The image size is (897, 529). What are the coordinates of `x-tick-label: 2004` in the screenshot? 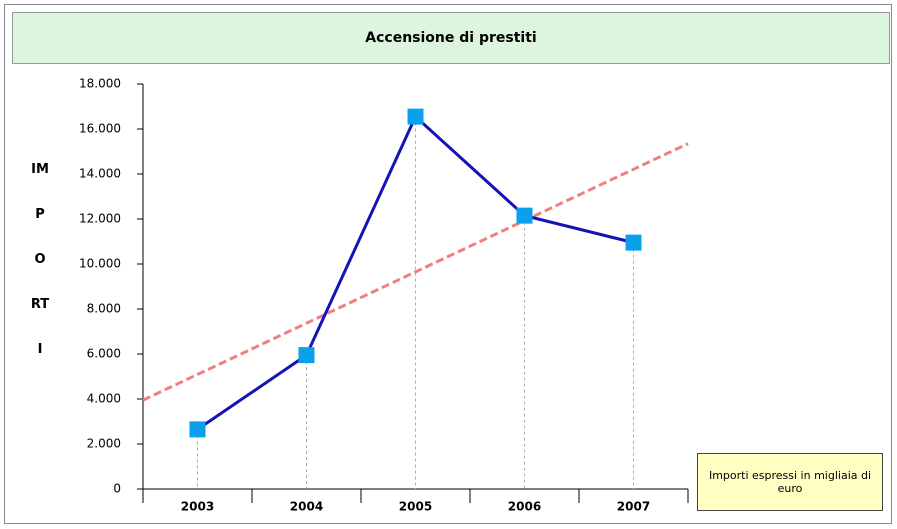 It's located at (306, 507).